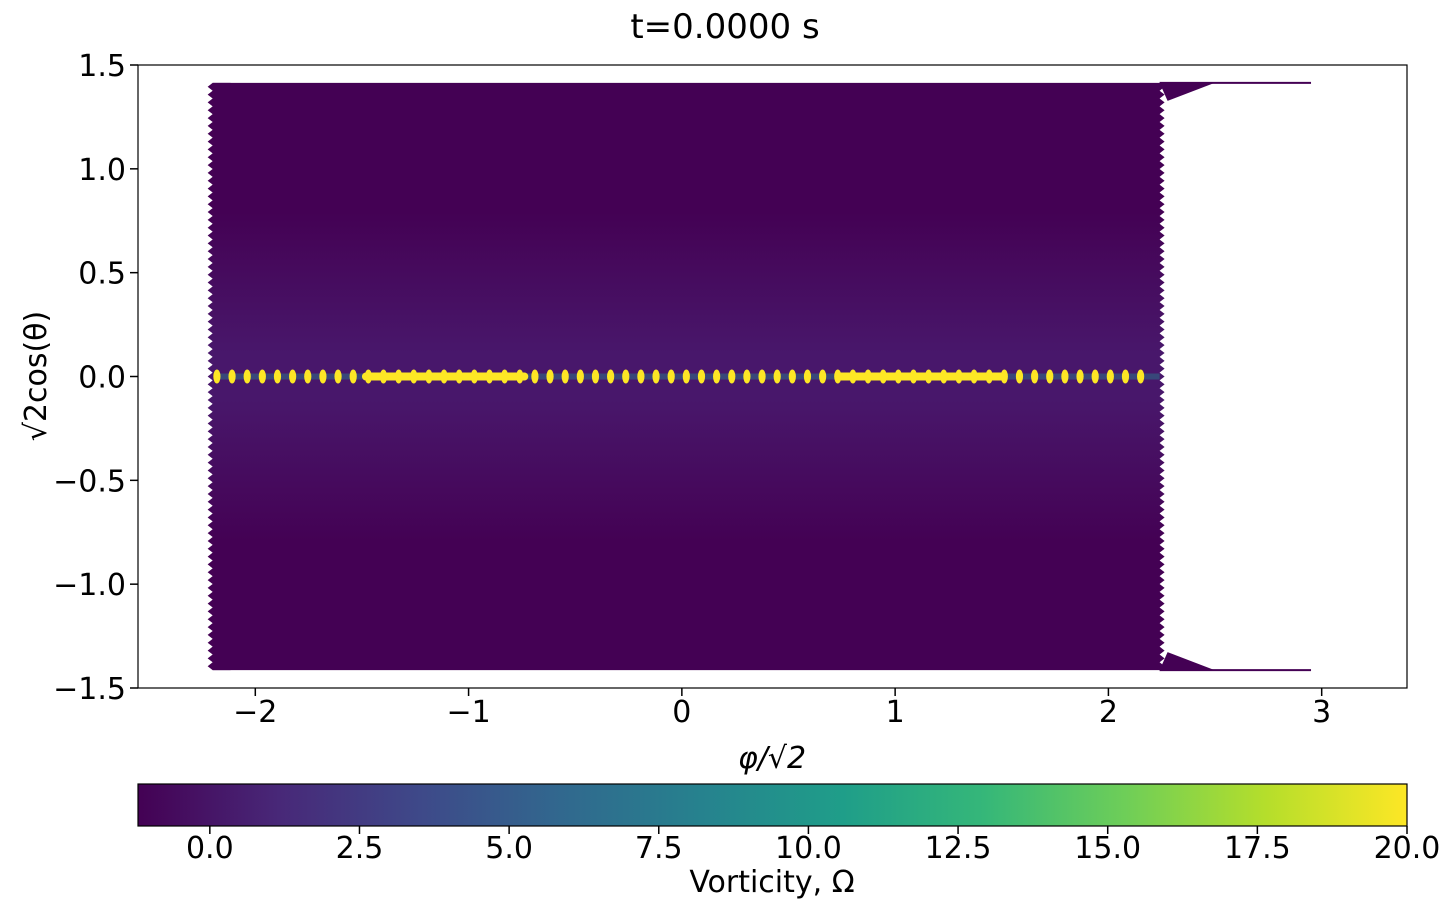  Describe the element at coordinates (958, 848) in the screenshot. I see `colorbar-tick-label: 12.5` at that location.